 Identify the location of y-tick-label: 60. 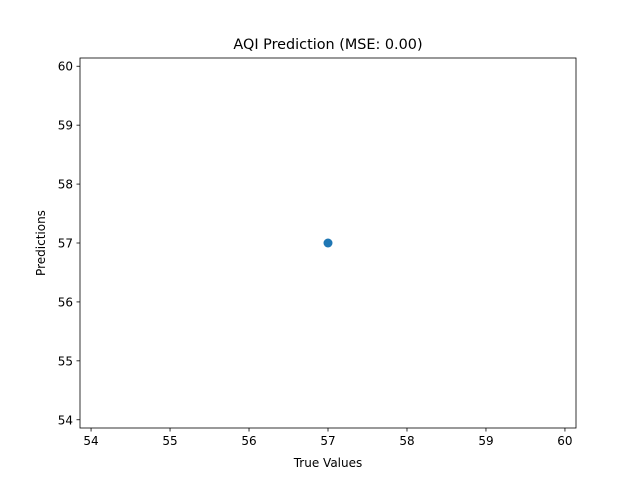
(65, 67).